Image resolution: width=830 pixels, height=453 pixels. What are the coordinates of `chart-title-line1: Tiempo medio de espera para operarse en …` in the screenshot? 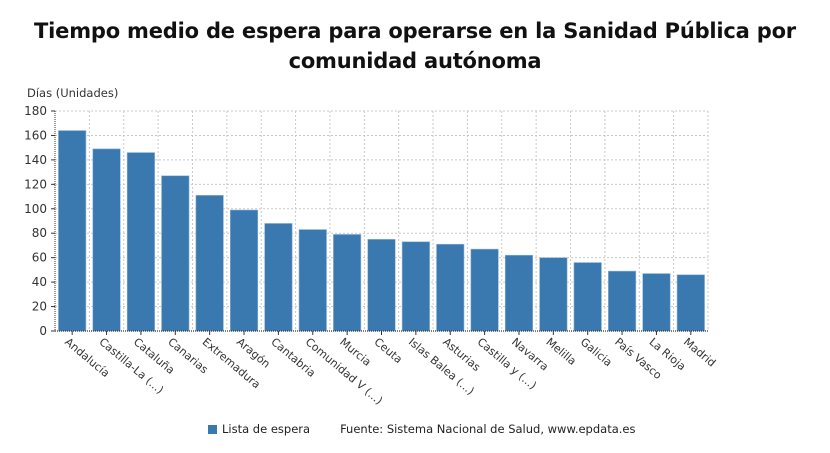 It's located at (415, 31).